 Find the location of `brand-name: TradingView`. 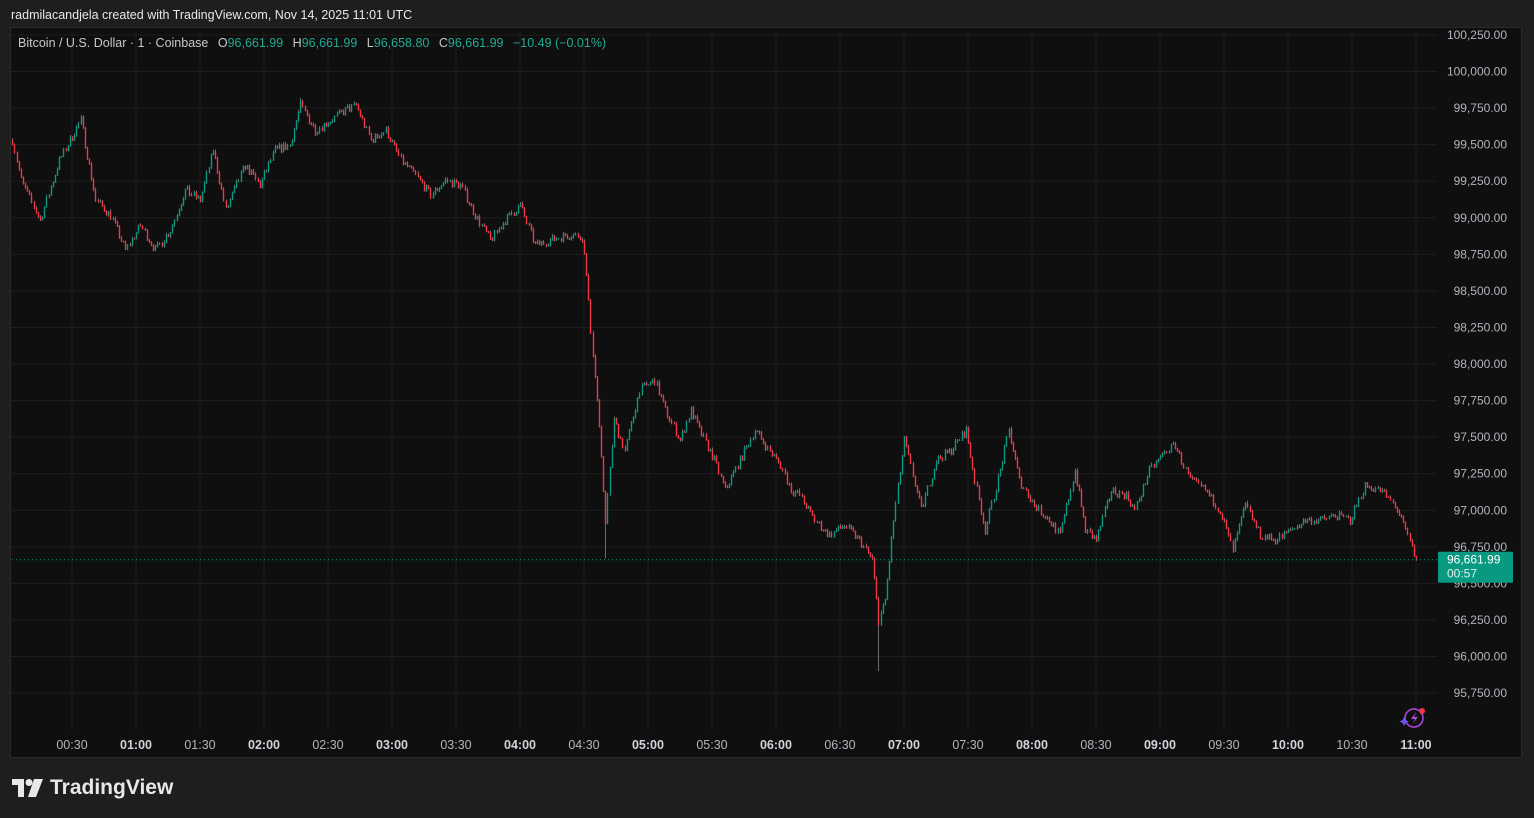

brand-name: TradingView is located at coordinates (112, 787).